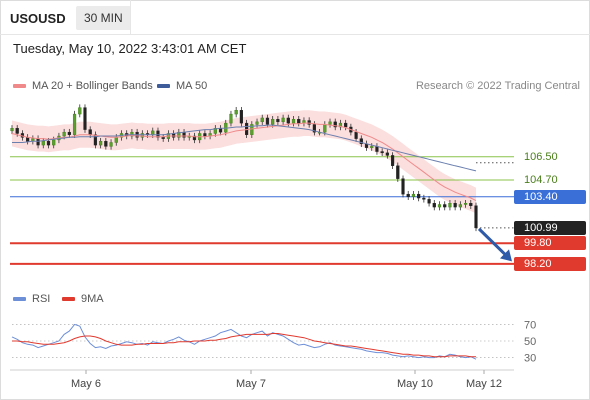  I want to click on rsi-tick-label: 50, so click(530, 342).